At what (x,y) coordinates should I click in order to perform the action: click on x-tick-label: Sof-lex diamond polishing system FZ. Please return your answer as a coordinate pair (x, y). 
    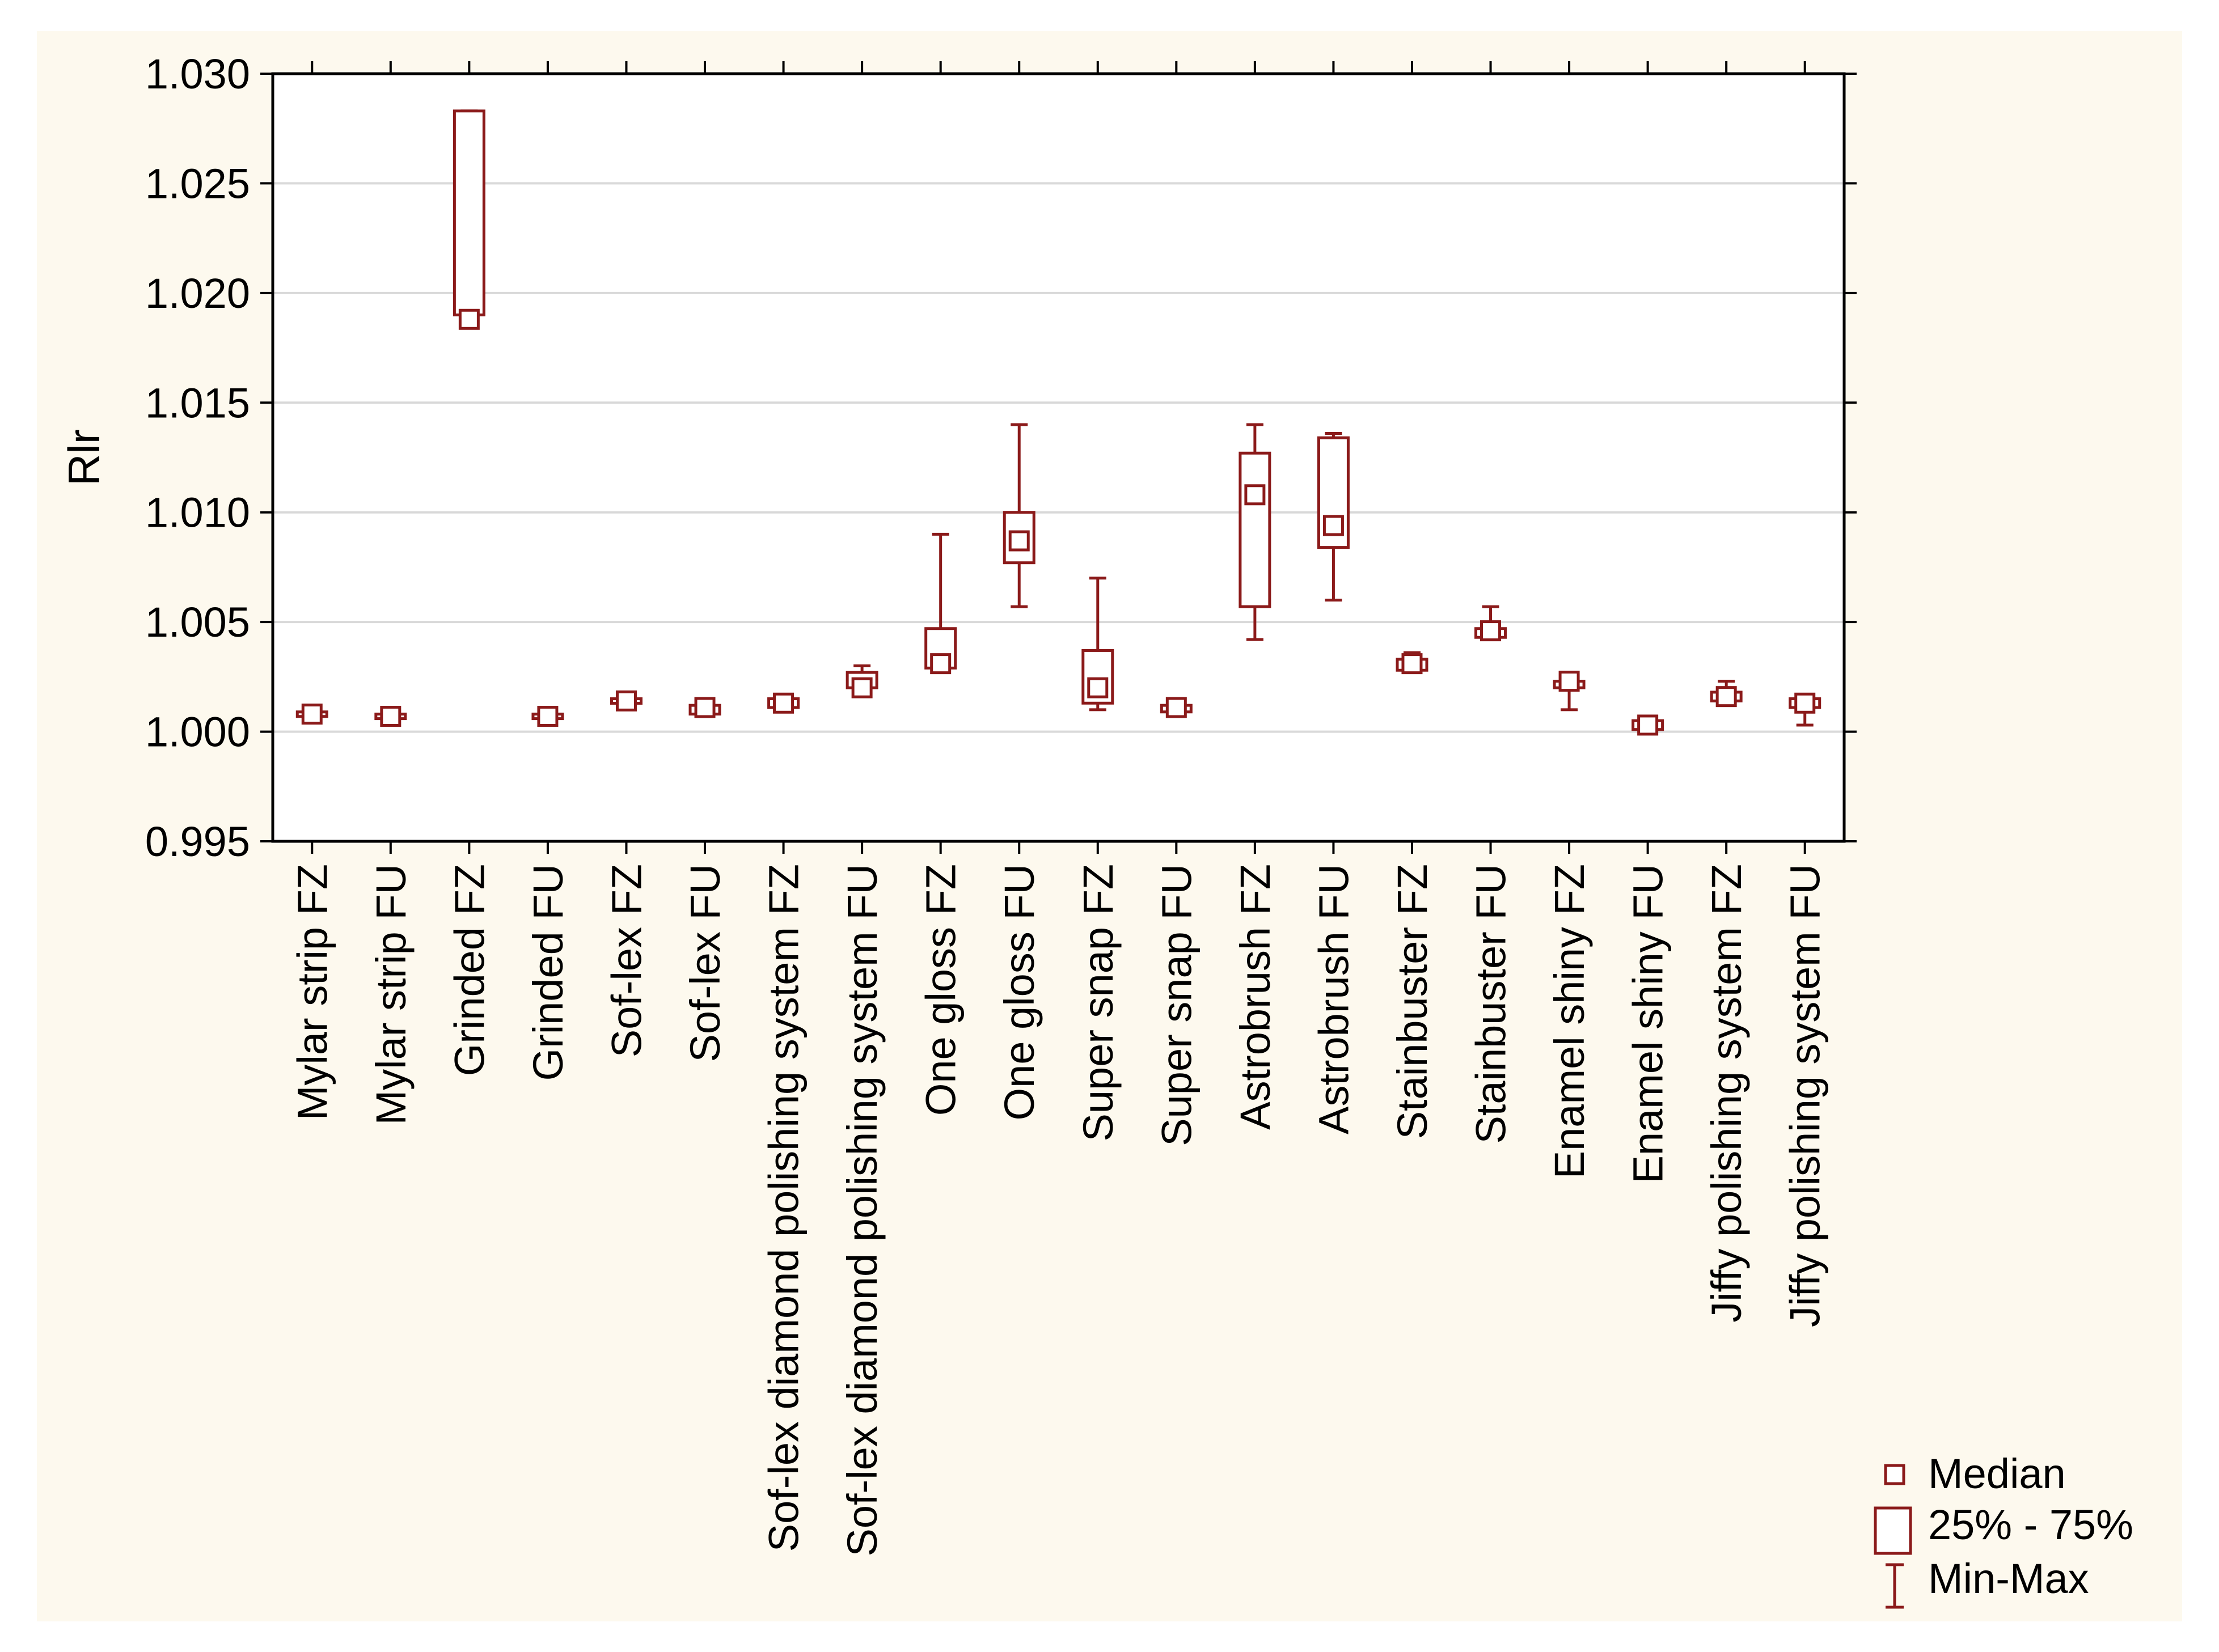
    Looking at the image, I should click on (784, 1208).